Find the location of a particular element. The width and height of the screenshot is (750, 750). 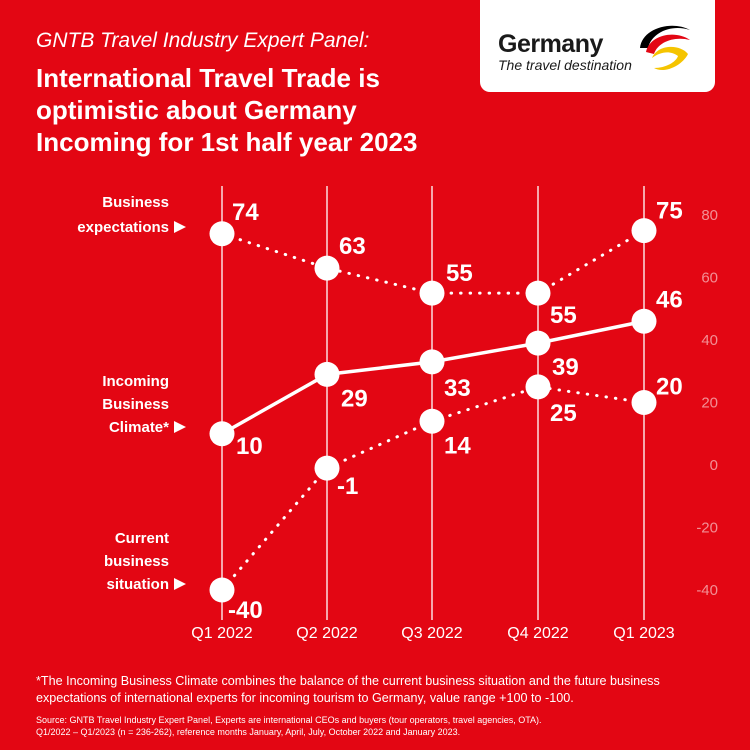

data-label-0-3: 55 is located at coordinates (563, 315).